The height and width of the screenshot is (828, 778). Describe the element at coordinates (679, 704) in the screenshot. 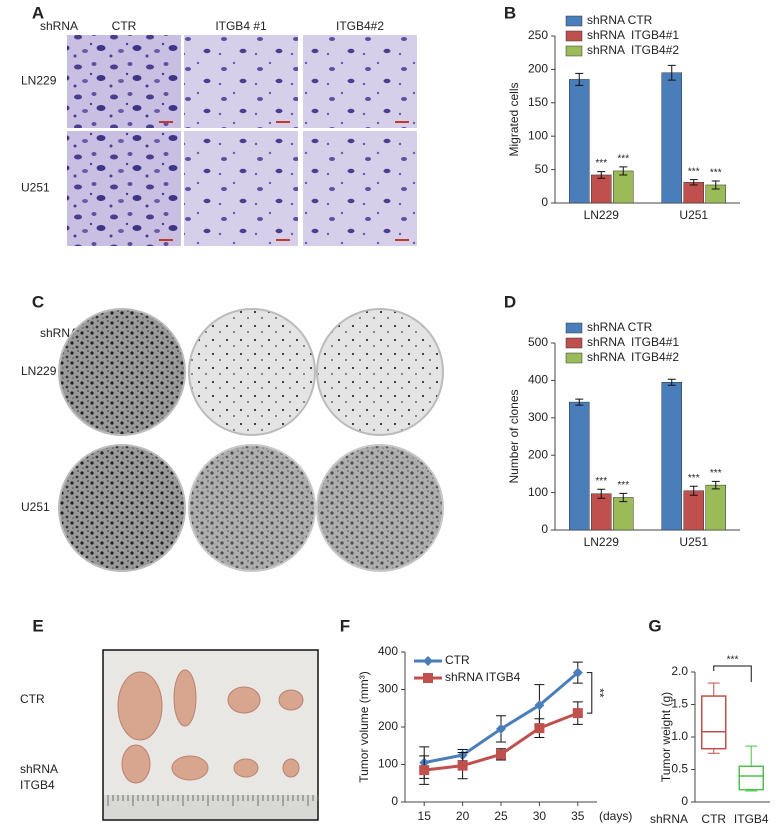

I see `y-tick-label: 1.5` at that location.